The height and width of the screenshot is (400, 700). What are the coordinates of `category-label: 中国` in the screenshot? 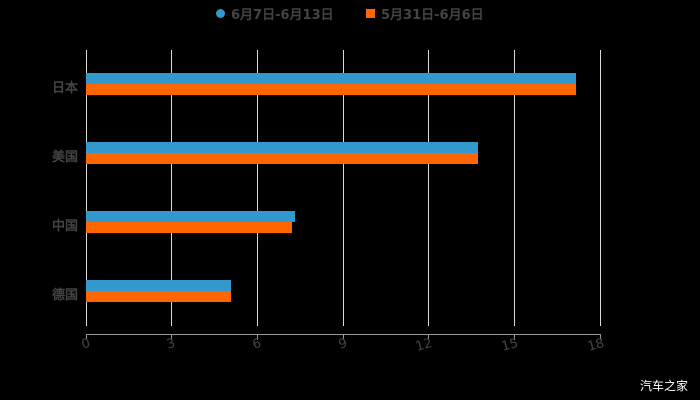 It's located at (64, 226).